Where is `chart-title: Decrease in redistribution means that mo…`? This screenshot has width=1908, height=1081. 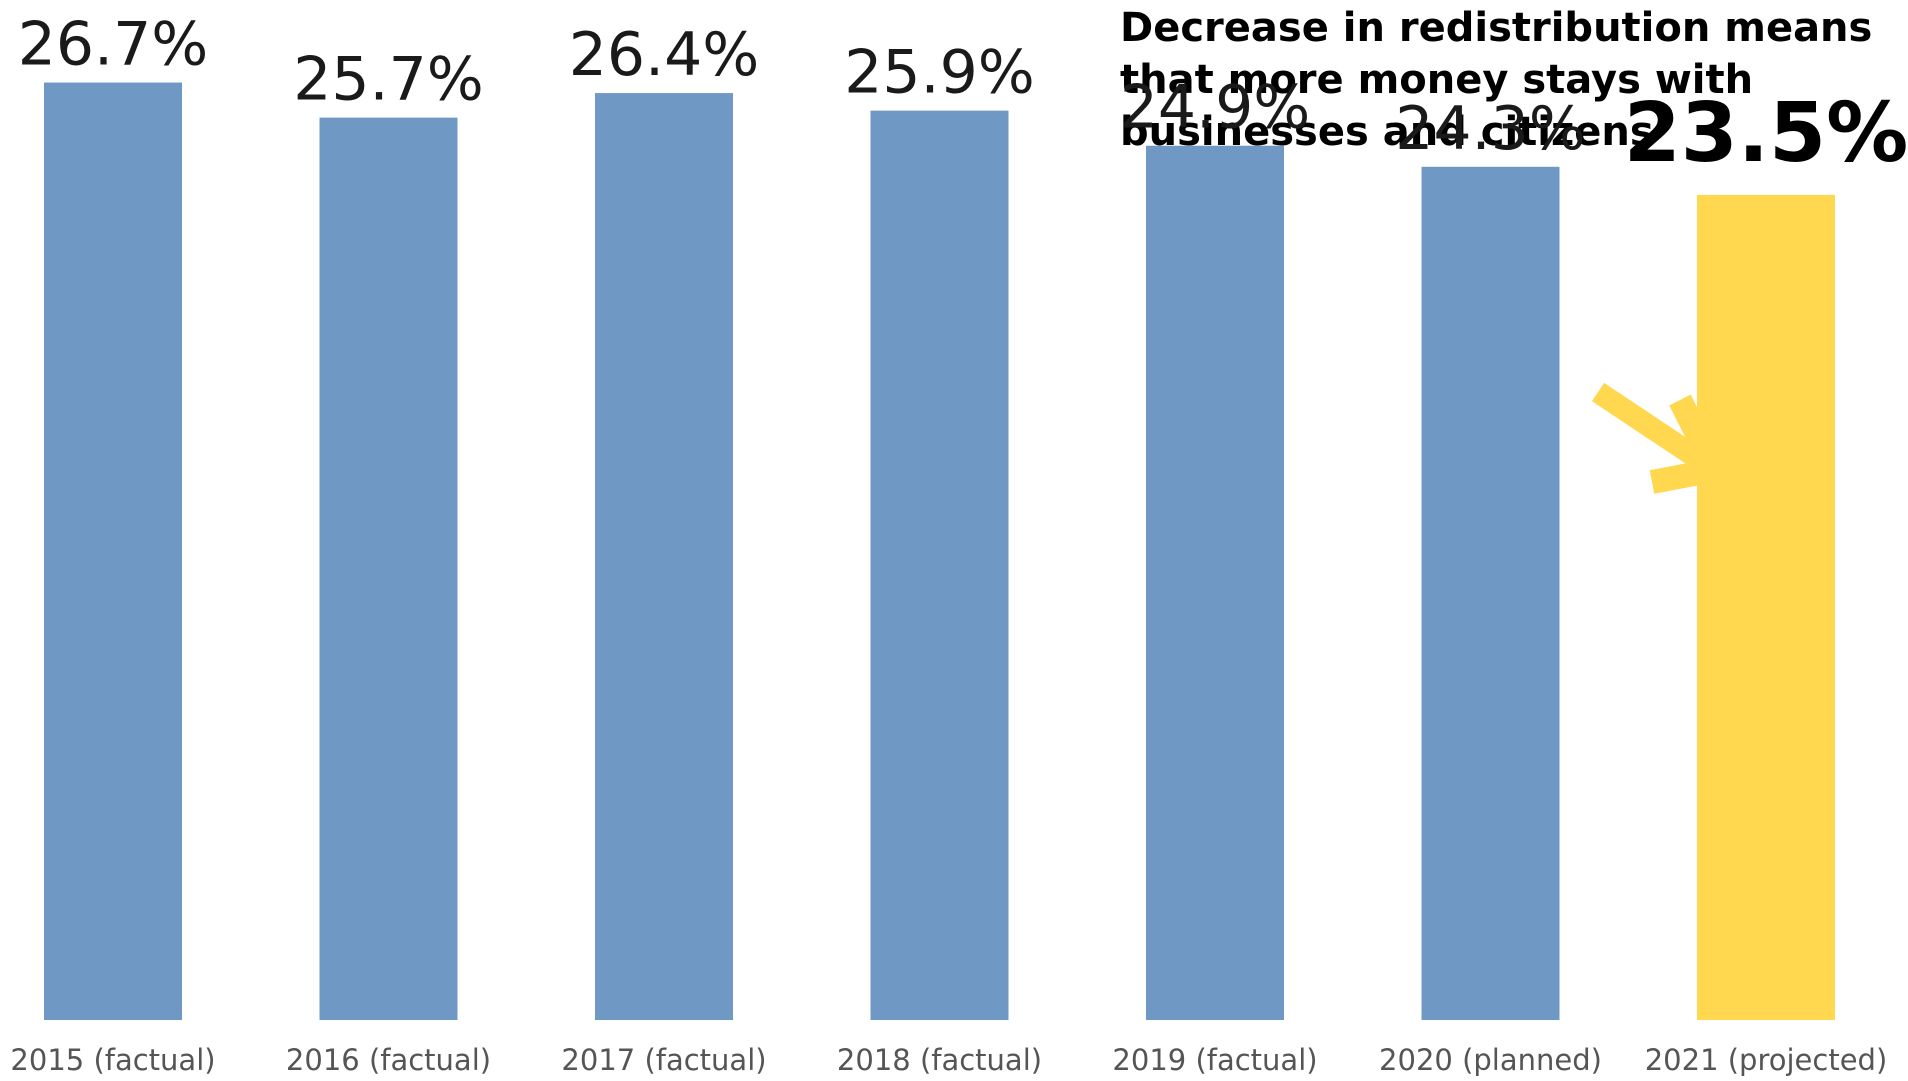 chart-title: Decrease in redistribution means that mo… is located at coordinates (1496, 80).